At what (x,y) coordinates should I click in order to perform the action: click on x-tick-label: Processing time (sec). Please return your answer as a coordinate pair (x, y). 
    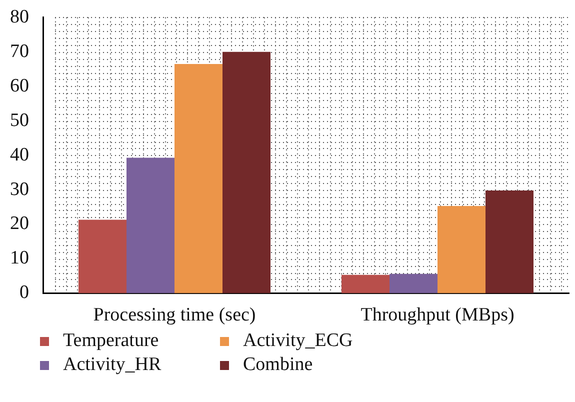
    Looking at the image, I should click on (174, 315).